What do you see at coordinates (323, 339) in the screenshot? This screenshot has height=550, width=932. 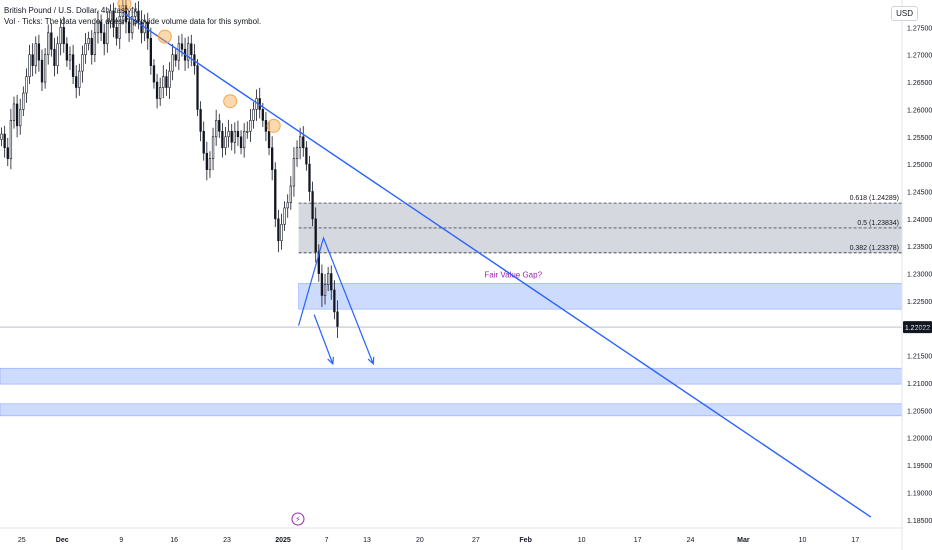 I see `projection-path-down` at bounding box center [323, 339].